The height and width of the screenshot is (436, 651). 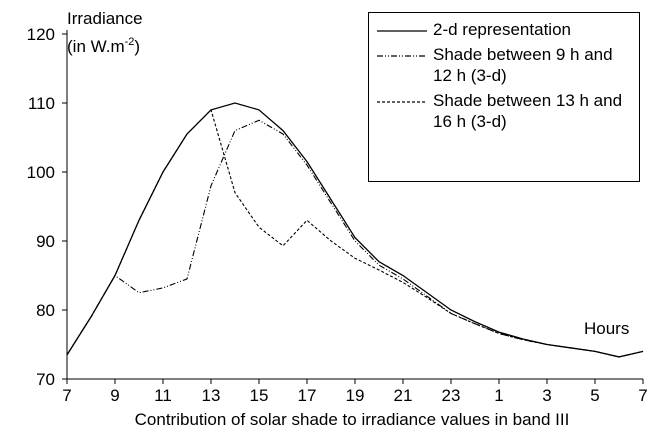 What do you see at coordinates (307, 395) in the screenshot?
I see `x-tick-label: 17` at bounding box center [307, 395].